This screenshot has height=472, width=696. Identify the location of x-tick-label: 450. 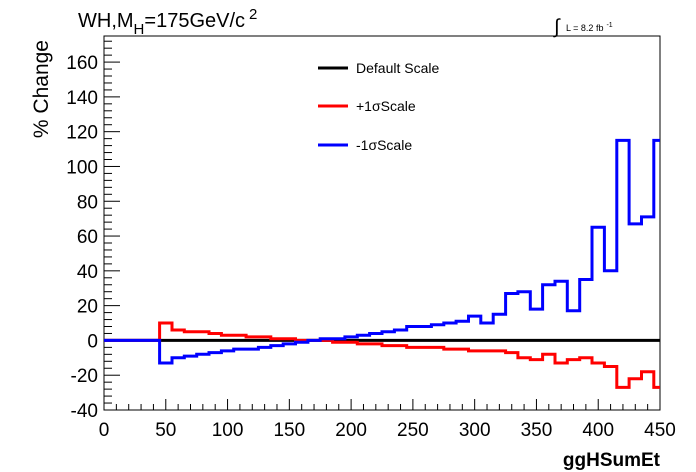
(660, 430).